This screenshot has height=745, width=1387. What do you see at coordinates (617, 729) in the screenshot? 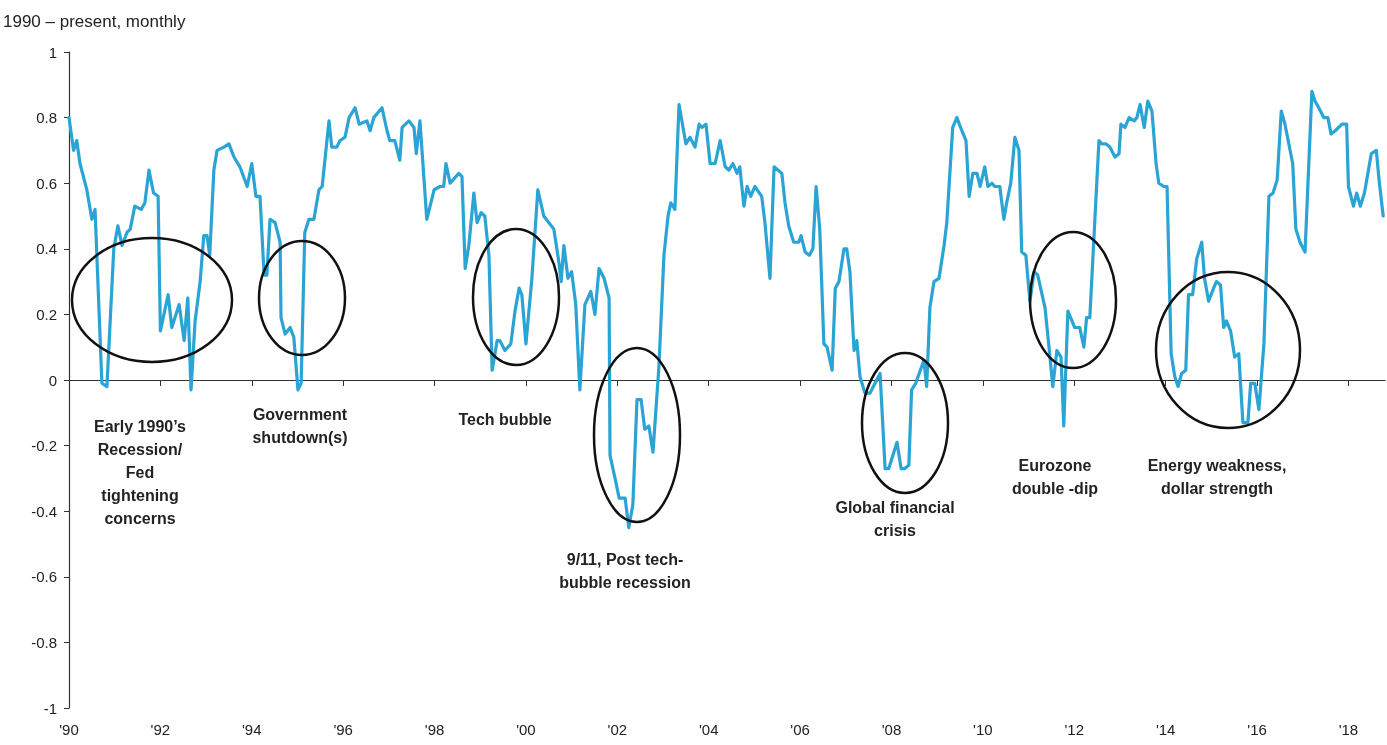
I see `x-tick-label: '02` at bounding box center [617, 729].